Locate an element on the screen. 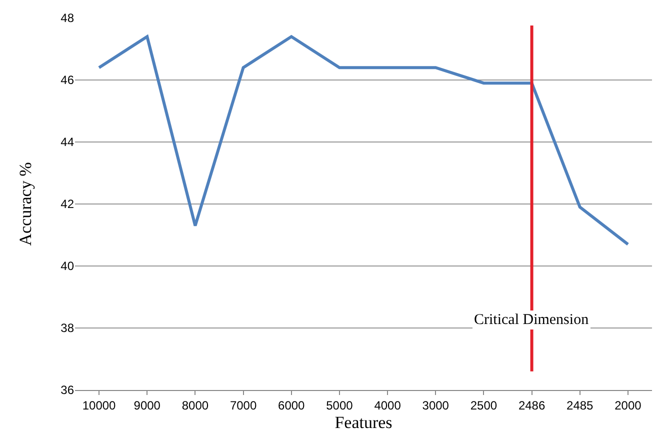  y-tick-label: 38 is located at coordinates (67, 328).